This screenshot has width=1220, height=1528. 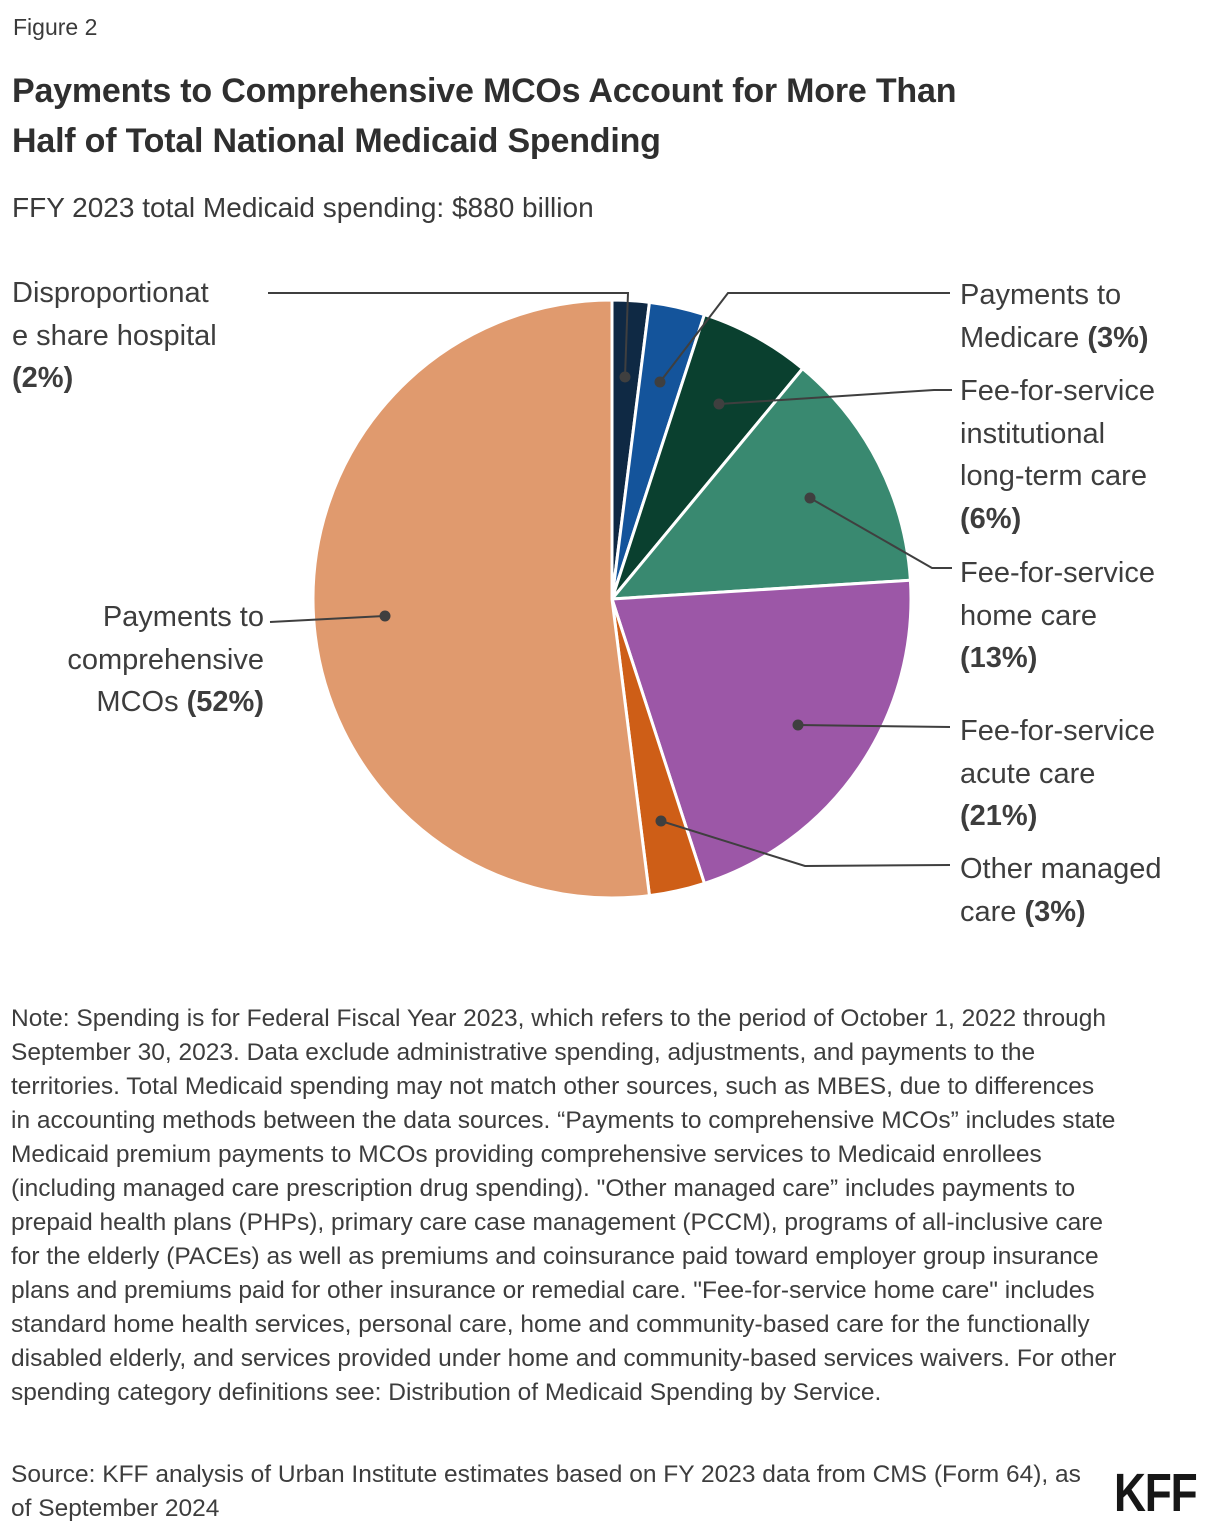 What do you see at coordinates (1061, 890) in the screenshot?
I see `slice-label-5: Other managed care (3%)` at bounding box center [1061, 890].